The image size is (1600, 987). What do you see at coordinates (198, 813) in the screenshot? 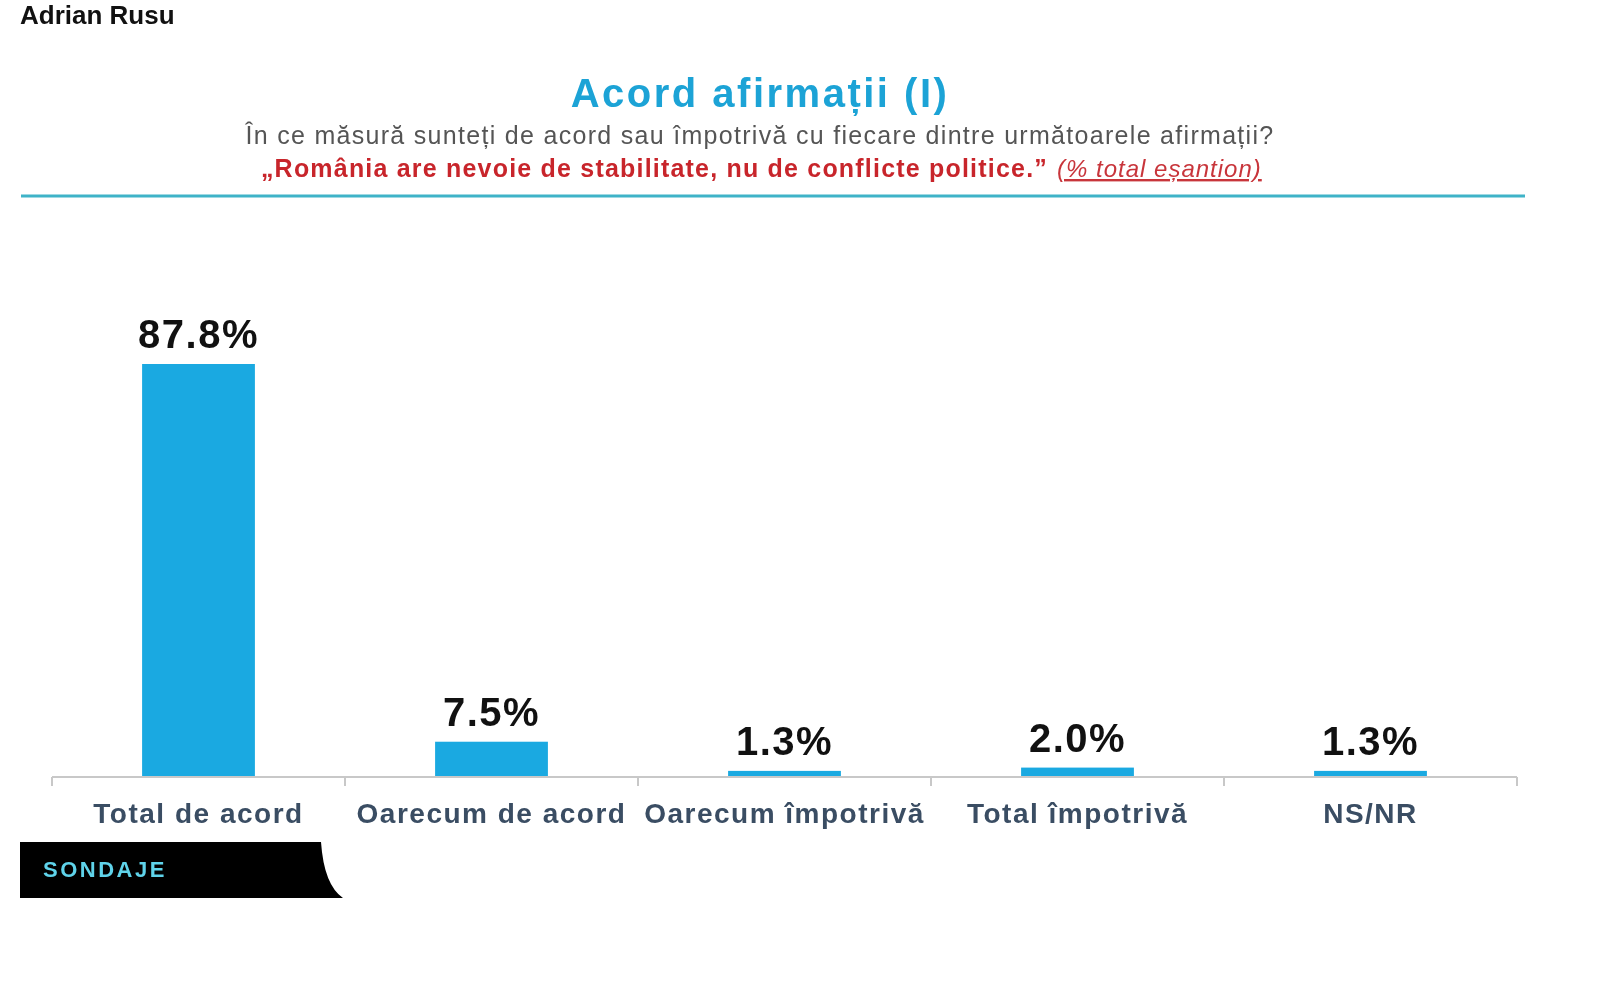
I see `x-tick-label: Total de acord` at bounding box center [198, 813].